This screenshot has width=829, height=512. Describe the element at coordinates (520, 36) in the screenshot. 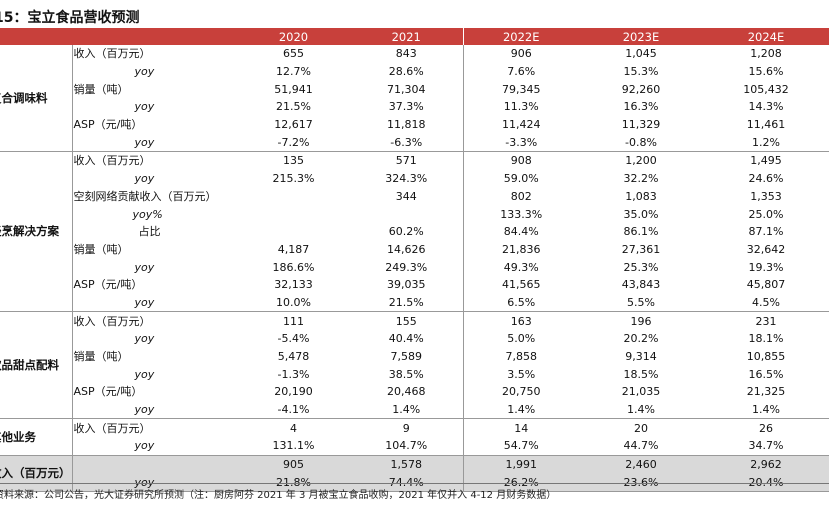

I see `header-year-2022e: 2022E` at that location.